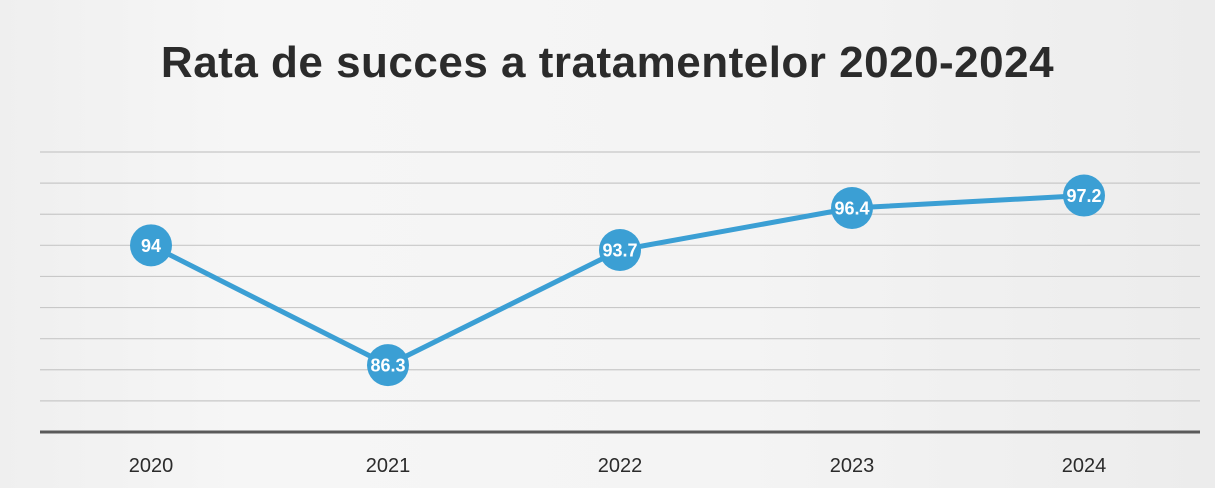  What do you see at coordinates (607, 62) in the screenshot?
I see `chart-title: Rata de succes a tratamentelor 2020-2024` at bounding box center [607, 62].